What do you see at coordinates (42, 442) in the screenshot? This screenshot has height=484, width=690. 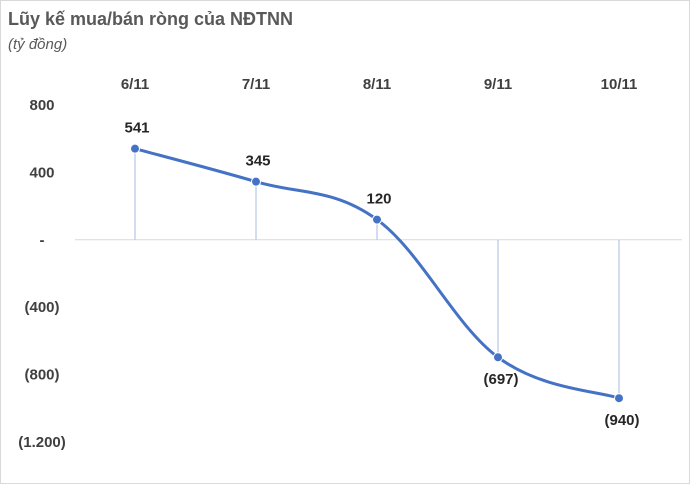 I see `y-tick-label: (1.200)` at bounding box center [42, 442].